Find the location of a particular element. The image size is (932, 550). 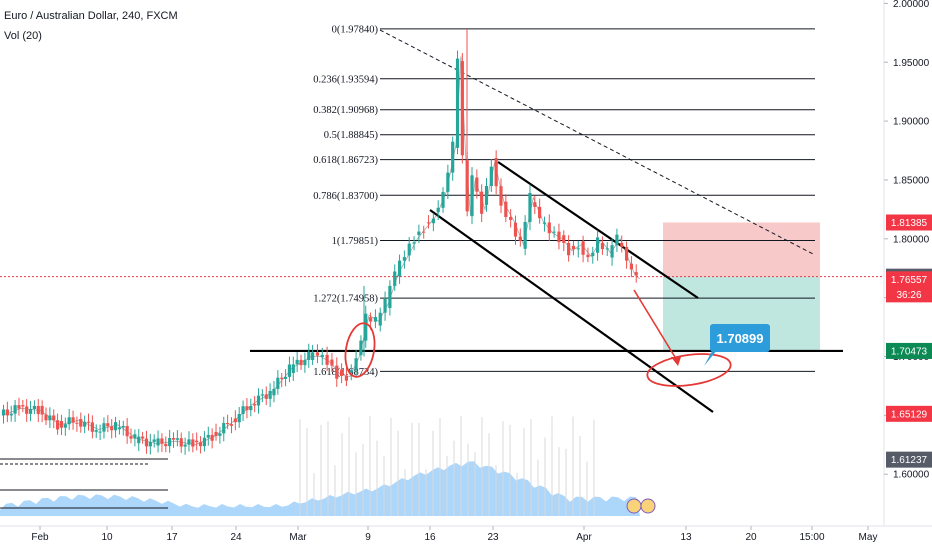

fib-label-6: 1(1.79851) is located at coordinates (355, 241).